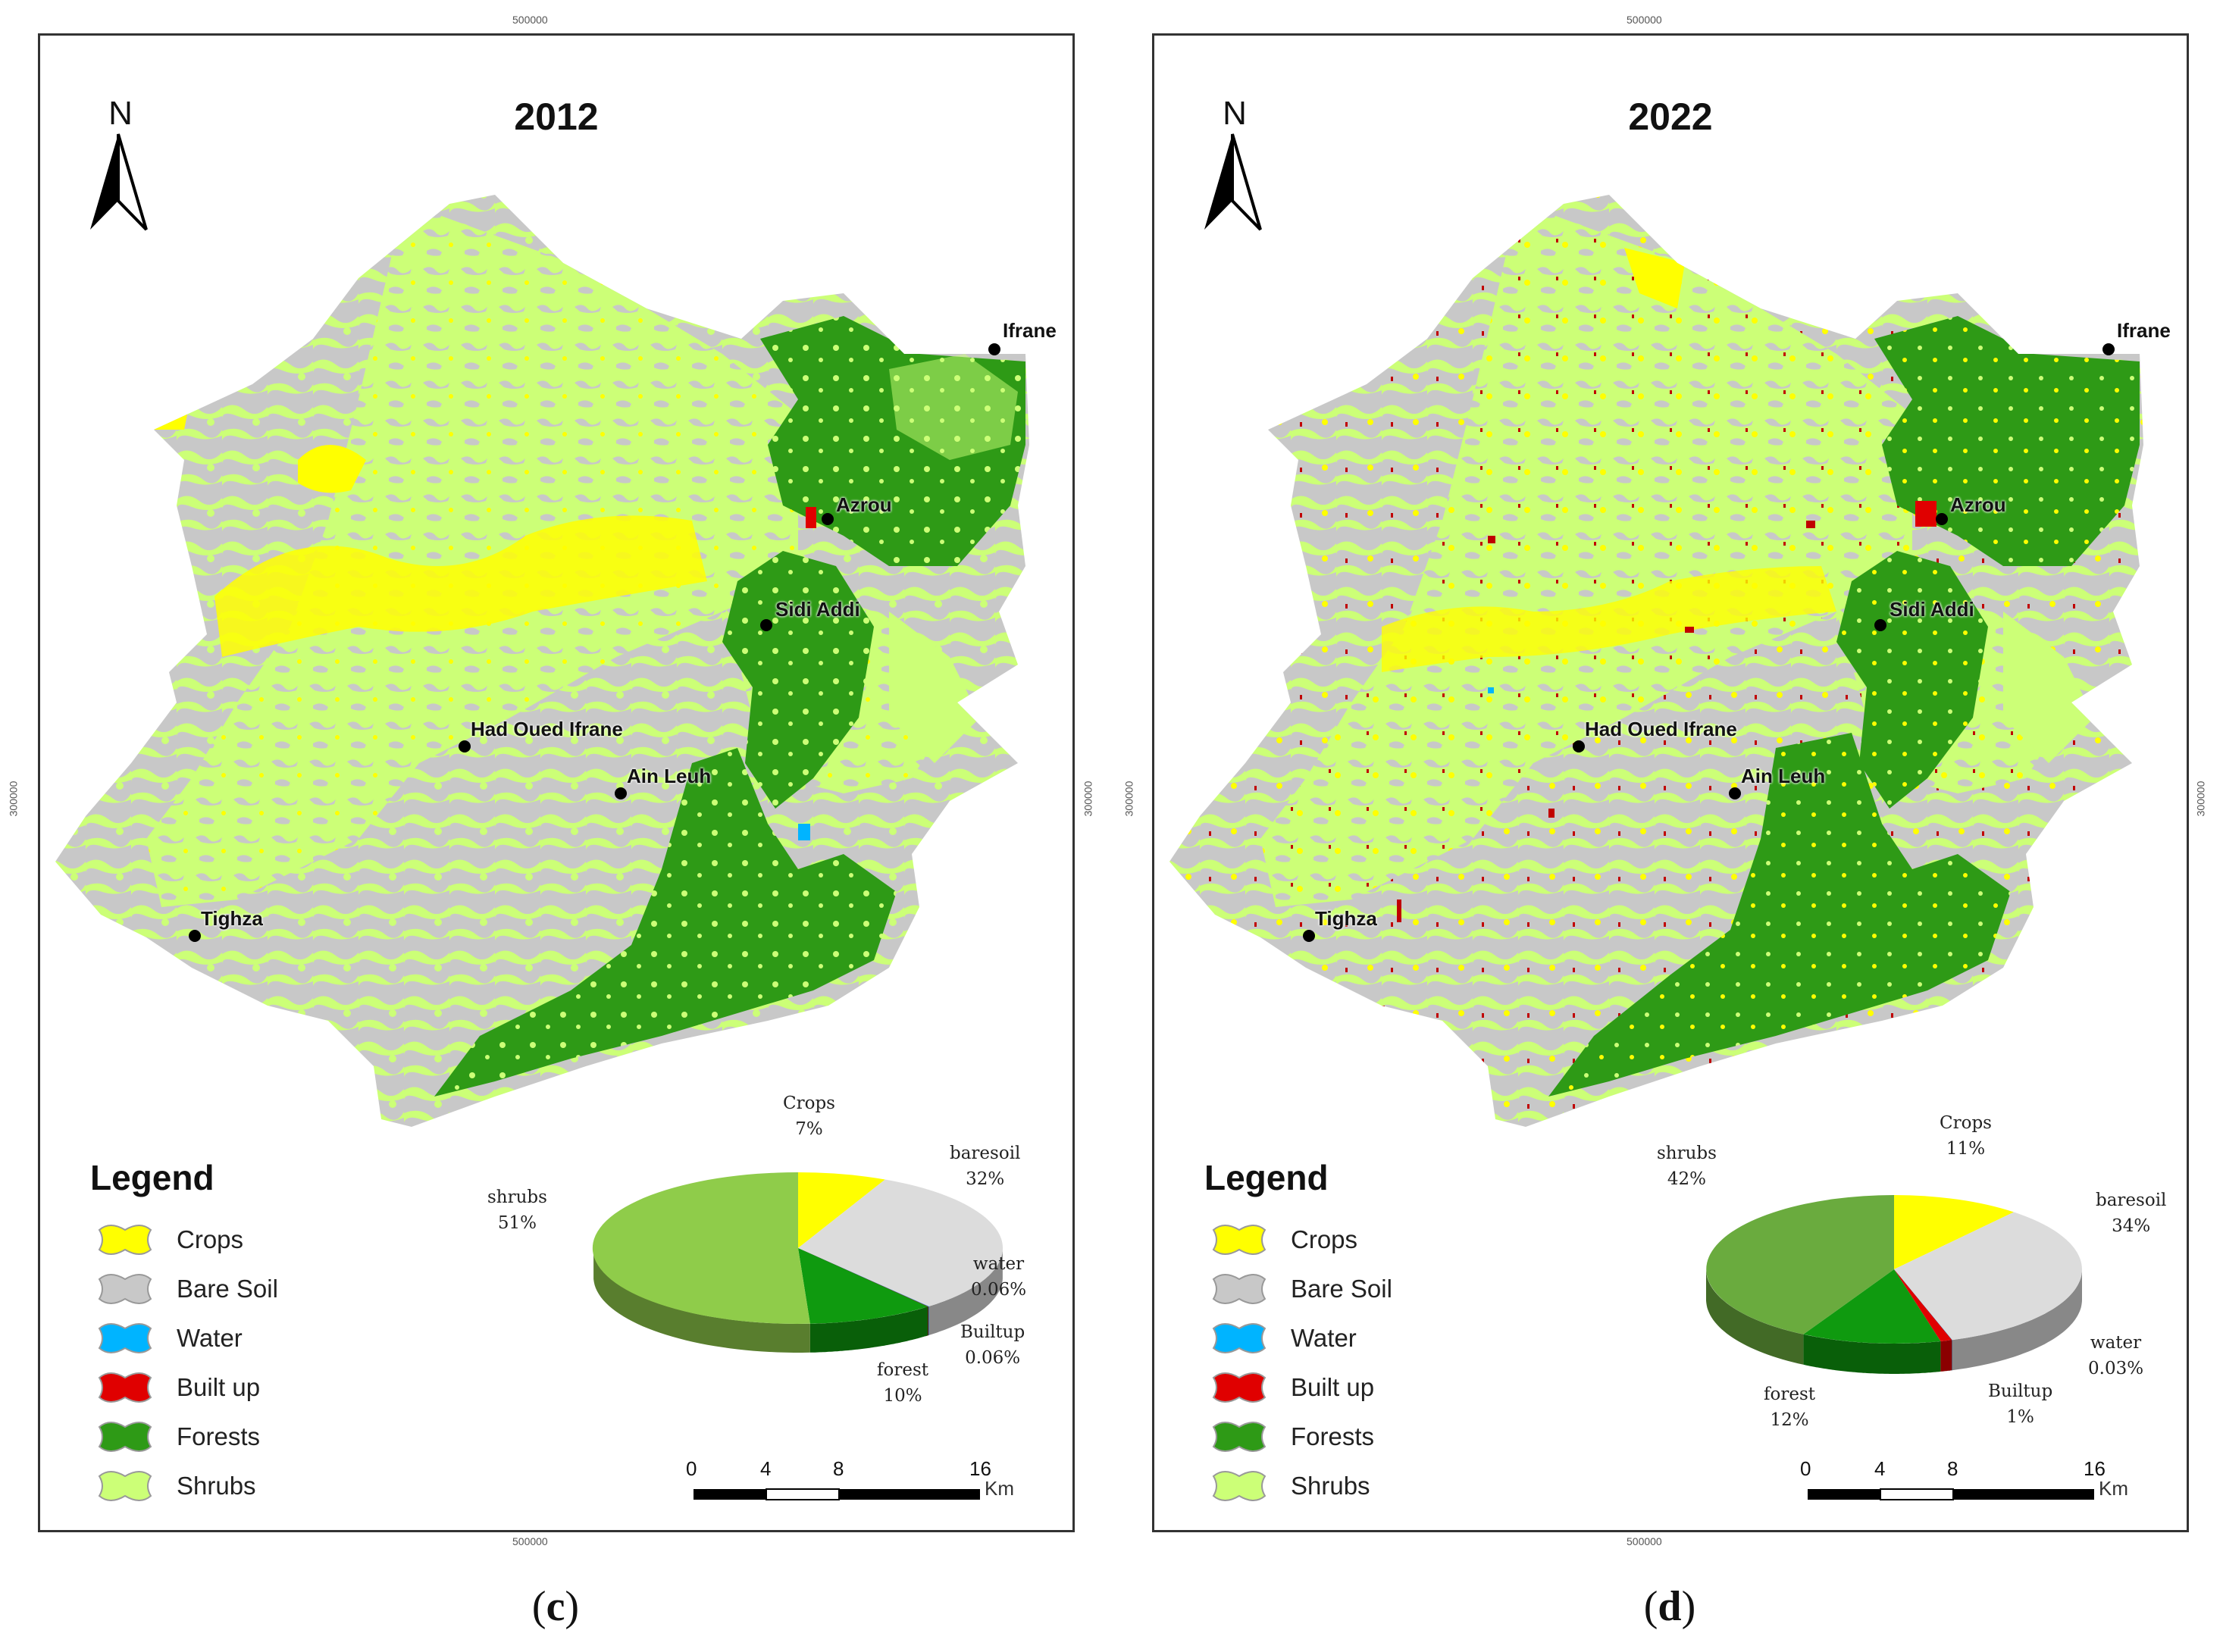 This screenshot has height=1652, width=2223. What do you see at coordinates (530, 1541) in the screenshot?
I see `graticule-bottom: 500000` at bounding box center [530, 1541].